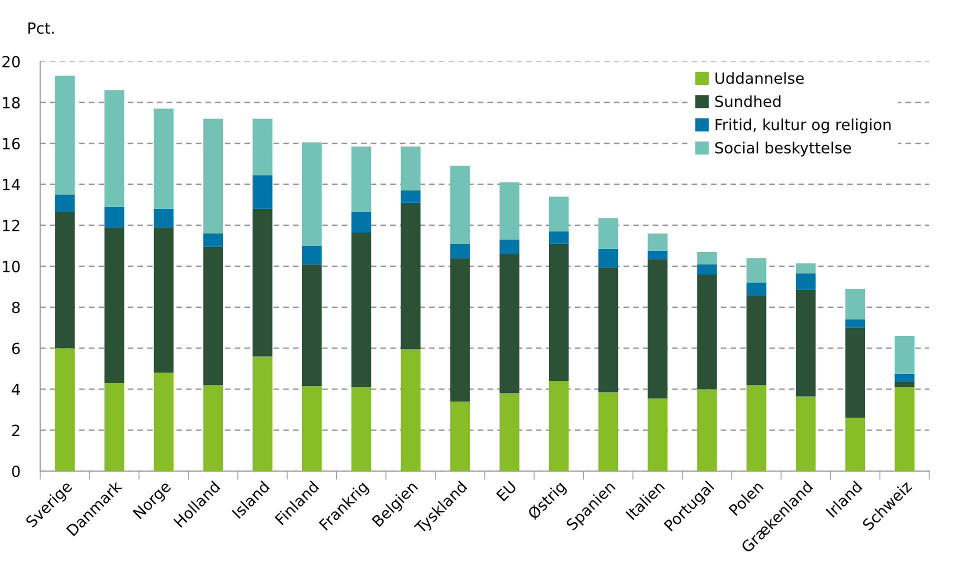  What do you see at coordinates (760, 78) in the screenshot?
I see `legend-label: Uddannelse` at bounding box center [760, 78].